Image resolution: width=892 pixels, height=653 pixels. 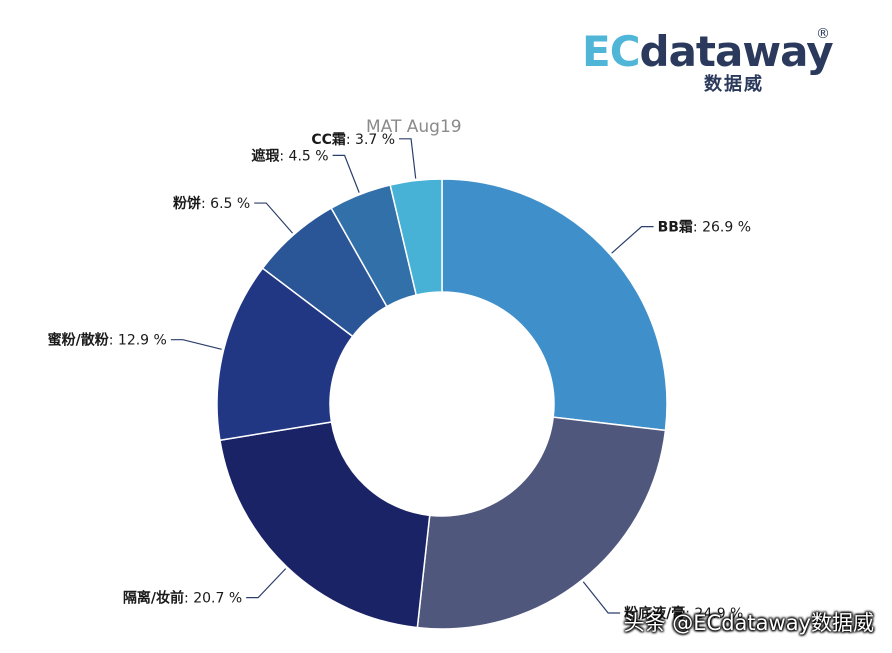 I want to click on chart-title: MAT Aug19, so click(x=414, y=127).